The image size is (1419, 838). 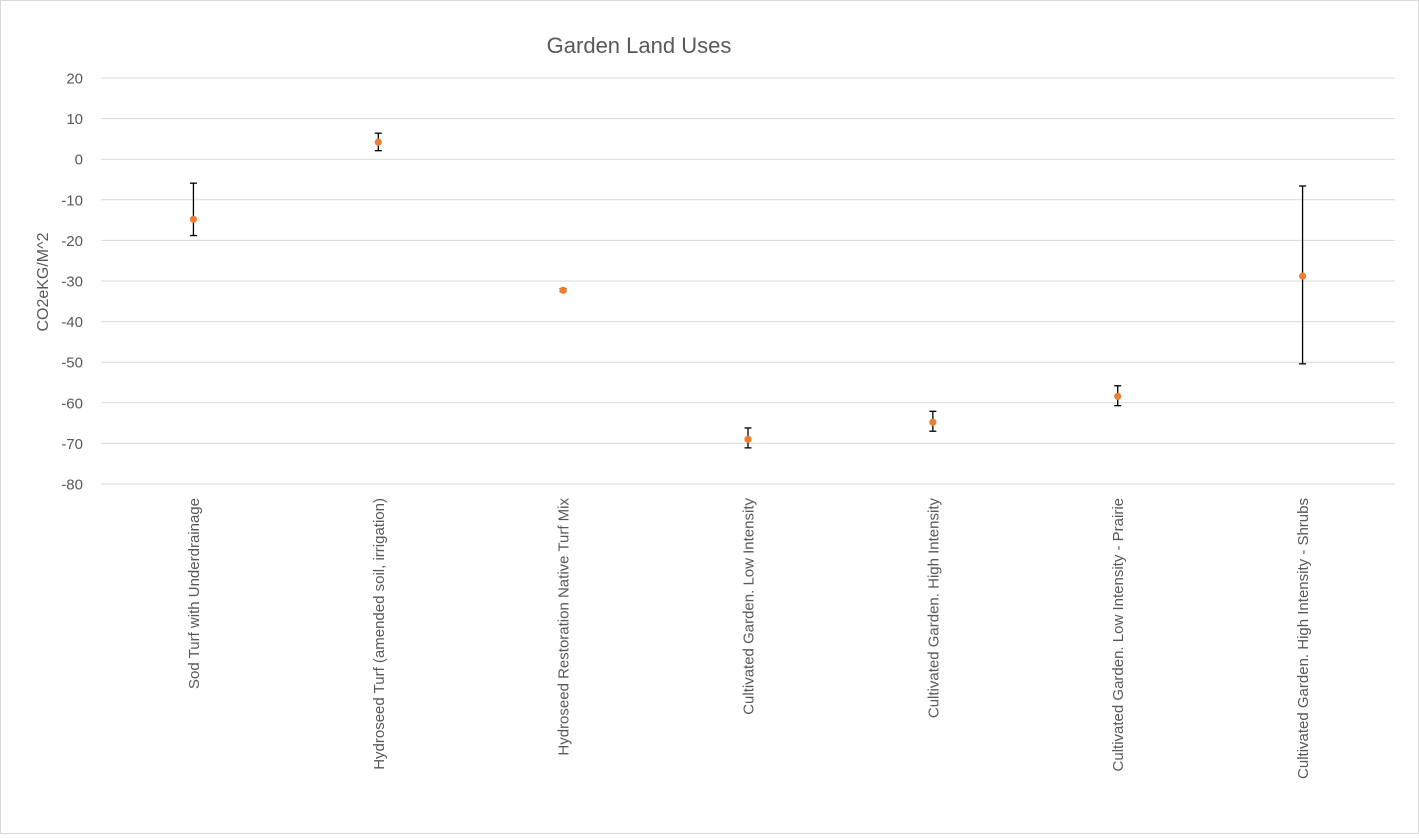 I want to click on y-tick-label: 0, so click(x=79, y=160).